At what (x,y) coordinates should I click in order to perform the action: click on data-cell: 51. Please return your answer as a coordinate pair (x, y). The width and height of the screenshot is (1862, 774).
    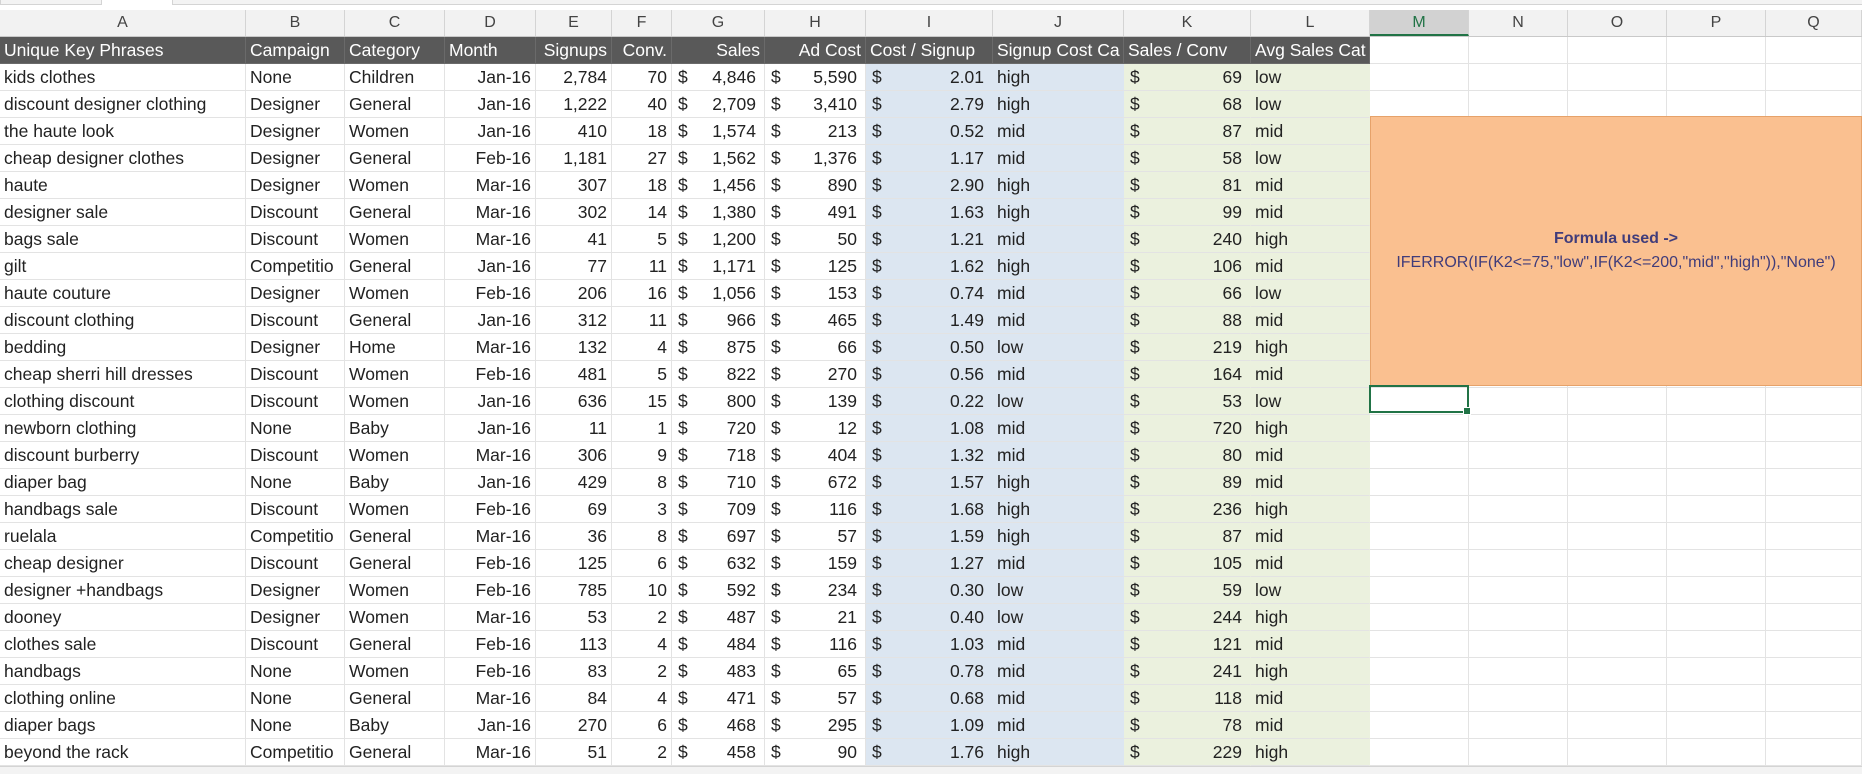
    Looking at the image, I should click on (574, 752).